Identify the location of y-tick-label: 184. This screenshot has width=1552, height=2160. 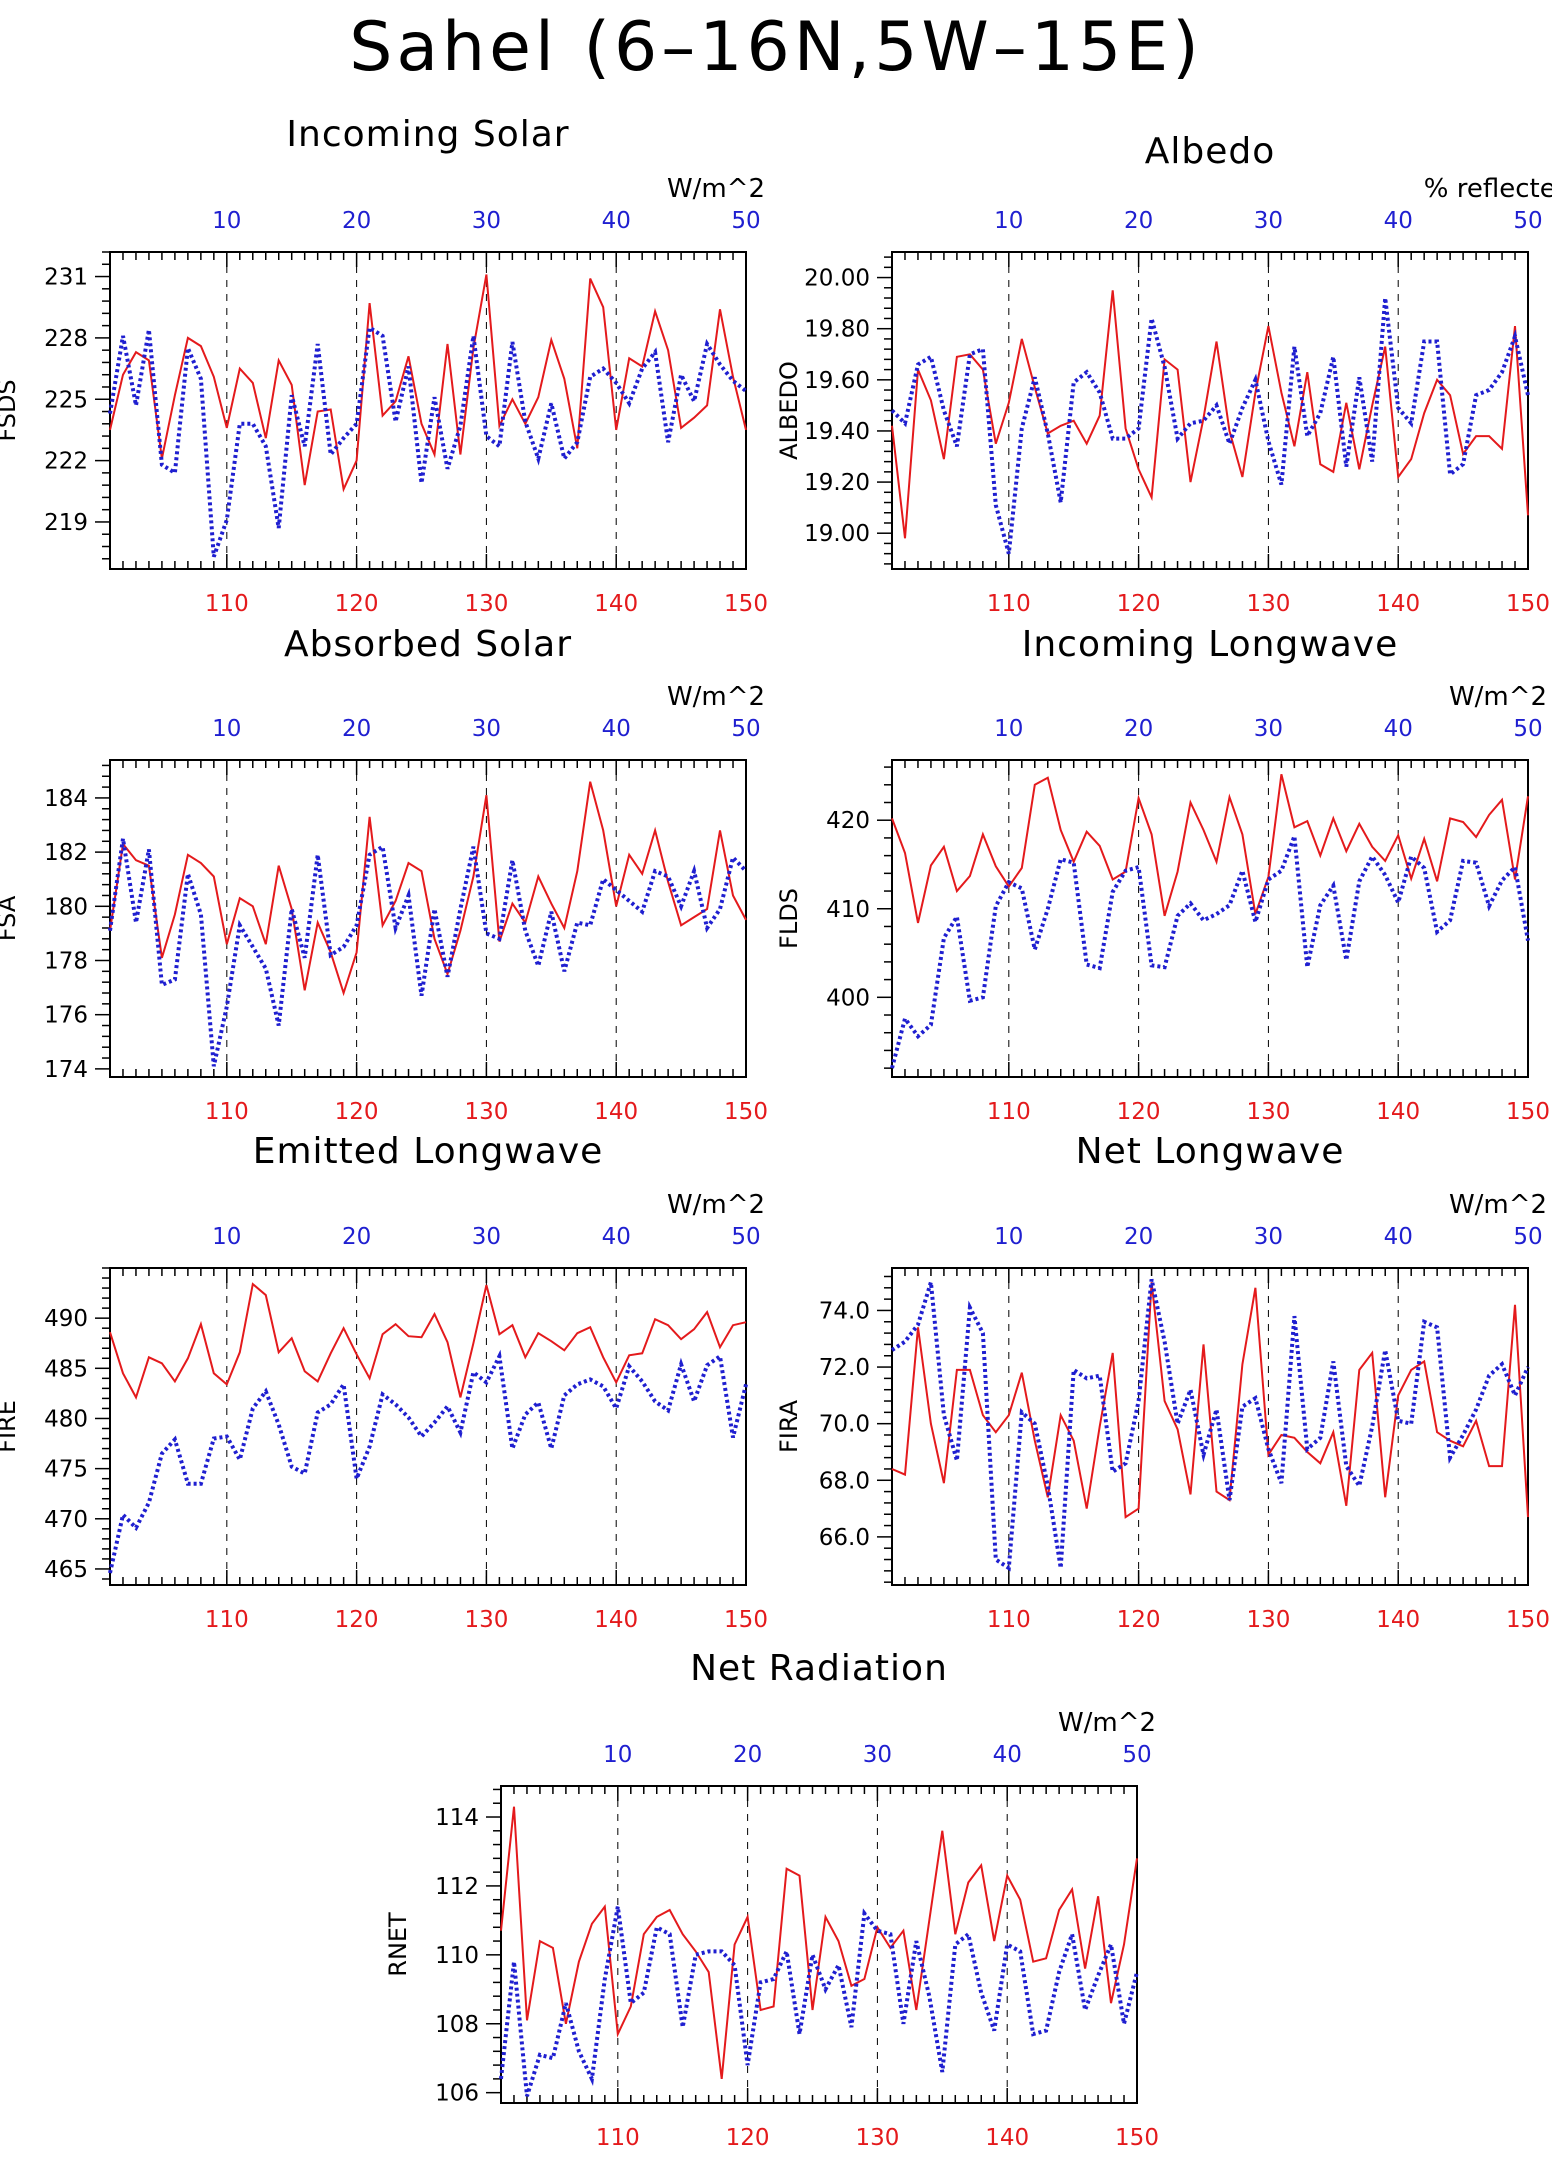
(66, 799).